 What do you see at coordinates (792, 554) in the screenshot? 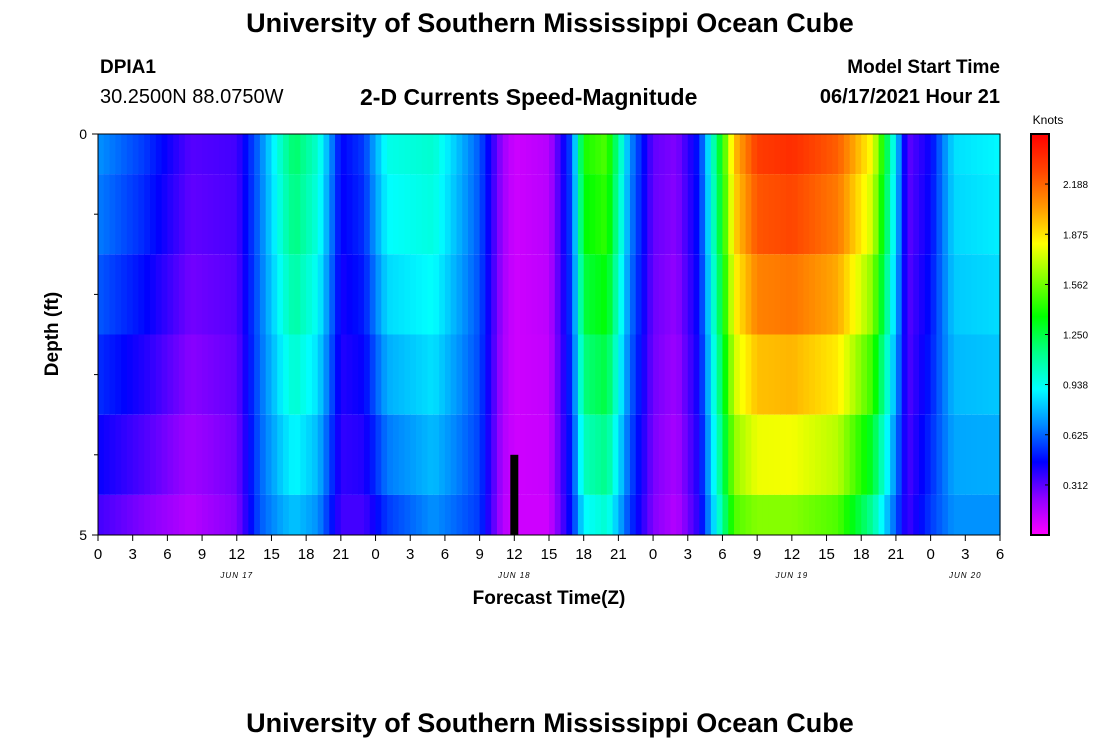
I see `x-tick-label: 12` at bounding box center [792, 554].